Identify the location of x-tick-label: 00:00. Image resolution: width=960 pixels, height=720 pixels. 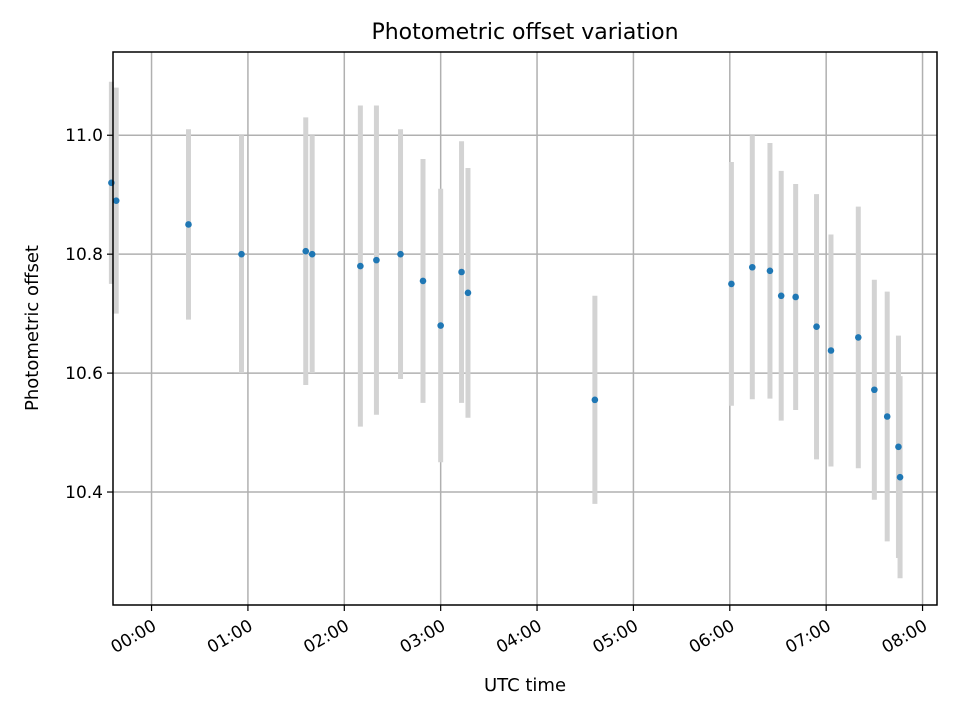
(134, 637).